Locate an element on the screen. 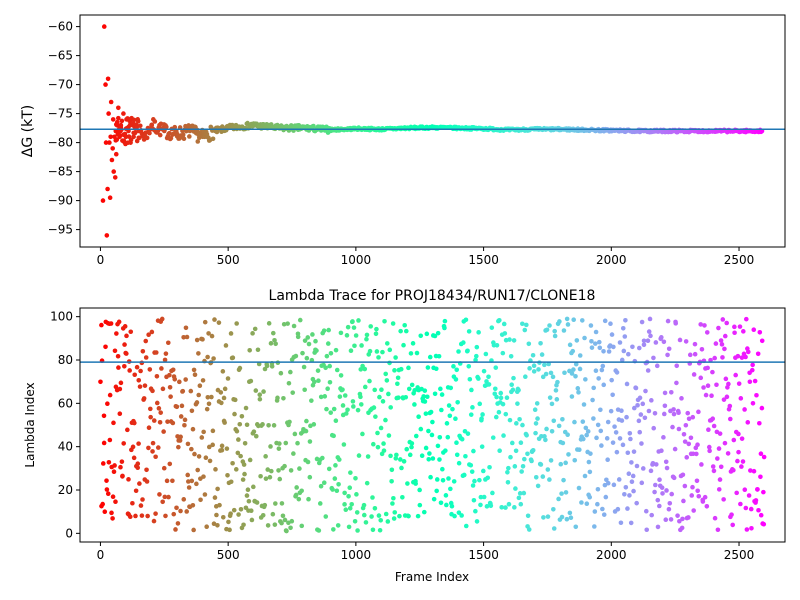 This screenshot has height=600, width=800. y-tick-label: −60 is located at coordinates (60, 27).